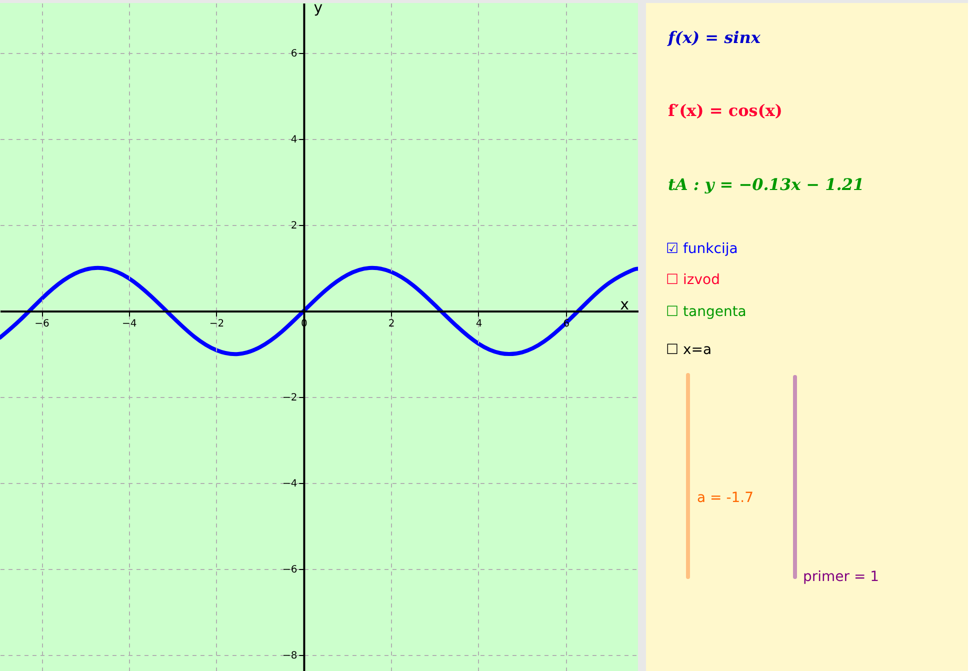 The height and width of the screenshot is (671, 970). I want to click on text: ☐ izvod, so click(693, 280).